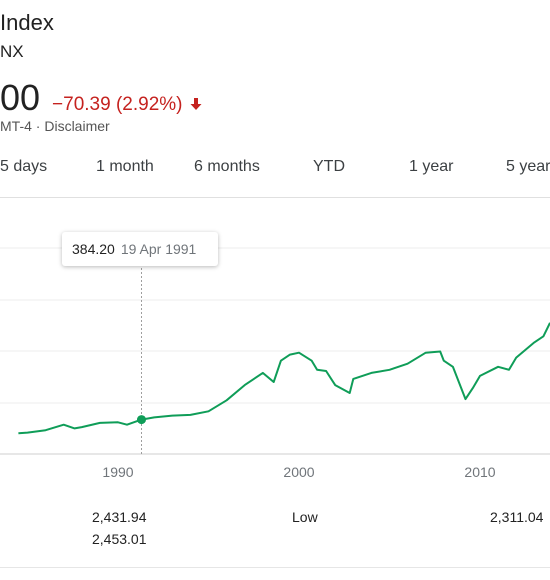 The height and width of the screenshot is (580, 550). I want to click on arrow-down-icon, so click(196, 104).